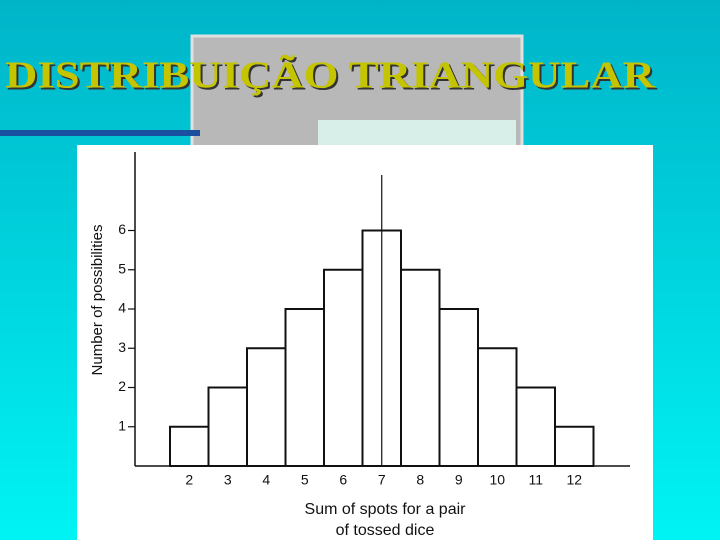 This screenshot has width=720, height=545. What do you see at coordinates (386, 509) in the screenshot?
I see `x-axis-label: Sum of spots for a pair` at bounding box center [386, 509].